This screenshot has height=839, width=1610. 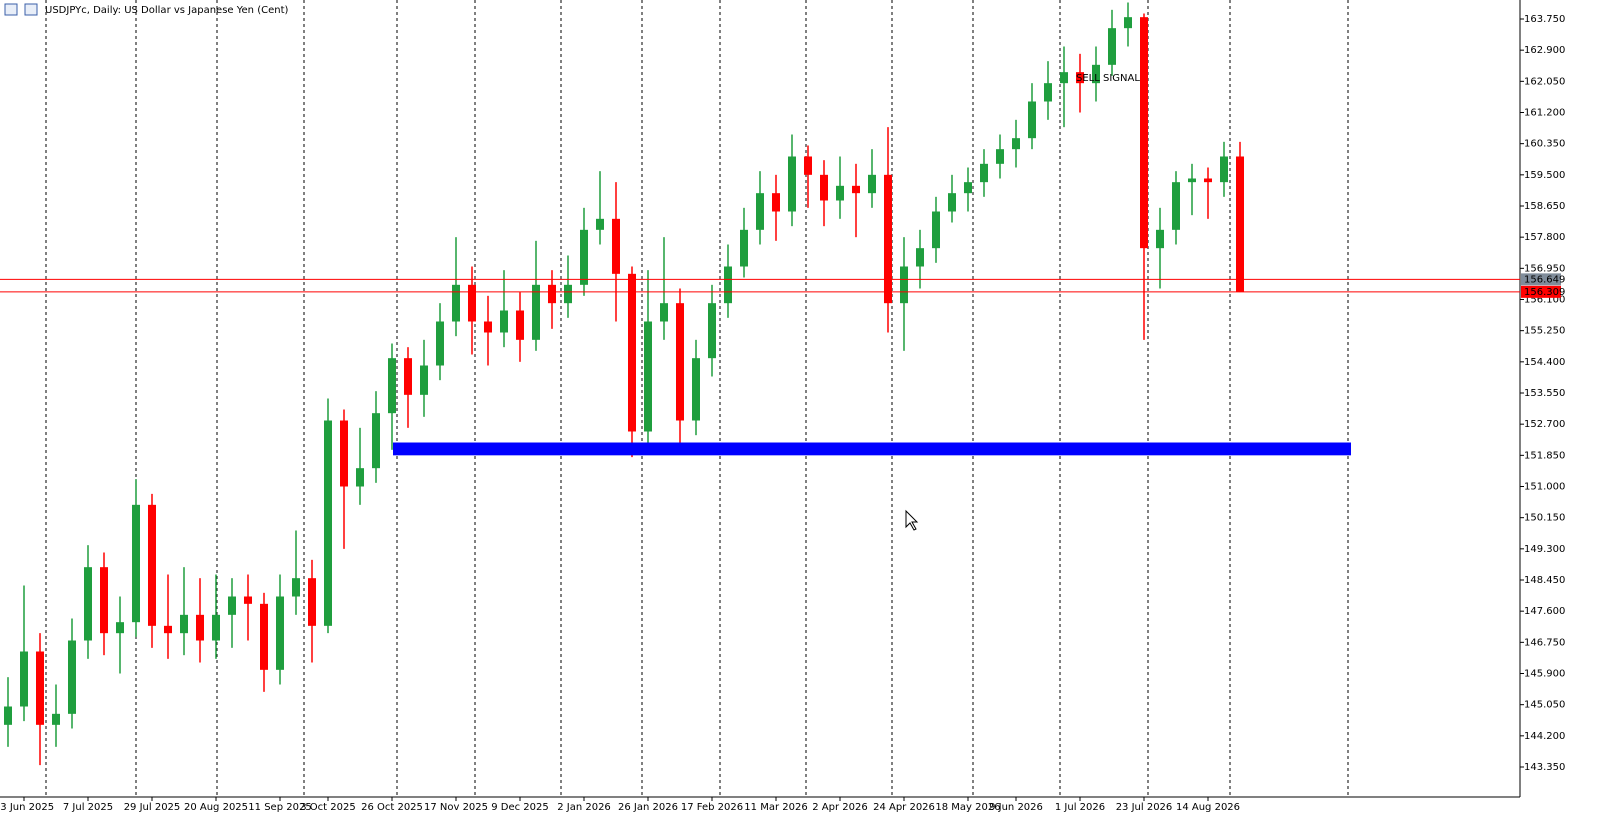 I want to click on y-tick-label: 162.900, so click(x=1544, y=50).